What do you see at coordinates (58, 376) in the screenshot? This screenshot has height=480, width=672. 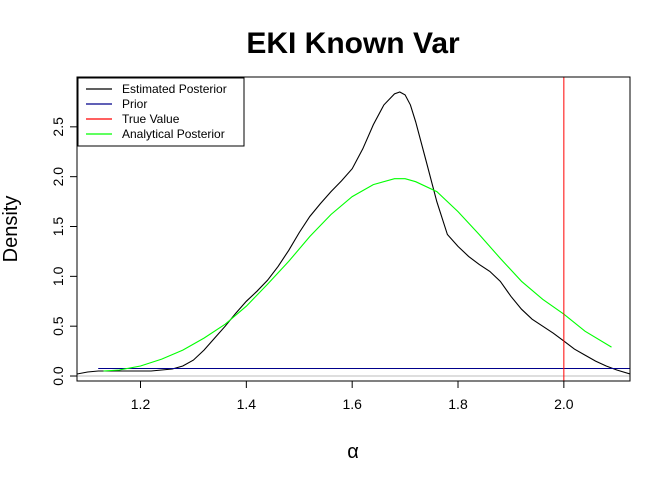 I see `y-tick-label: 0.0` at bounding box center [58, 376].